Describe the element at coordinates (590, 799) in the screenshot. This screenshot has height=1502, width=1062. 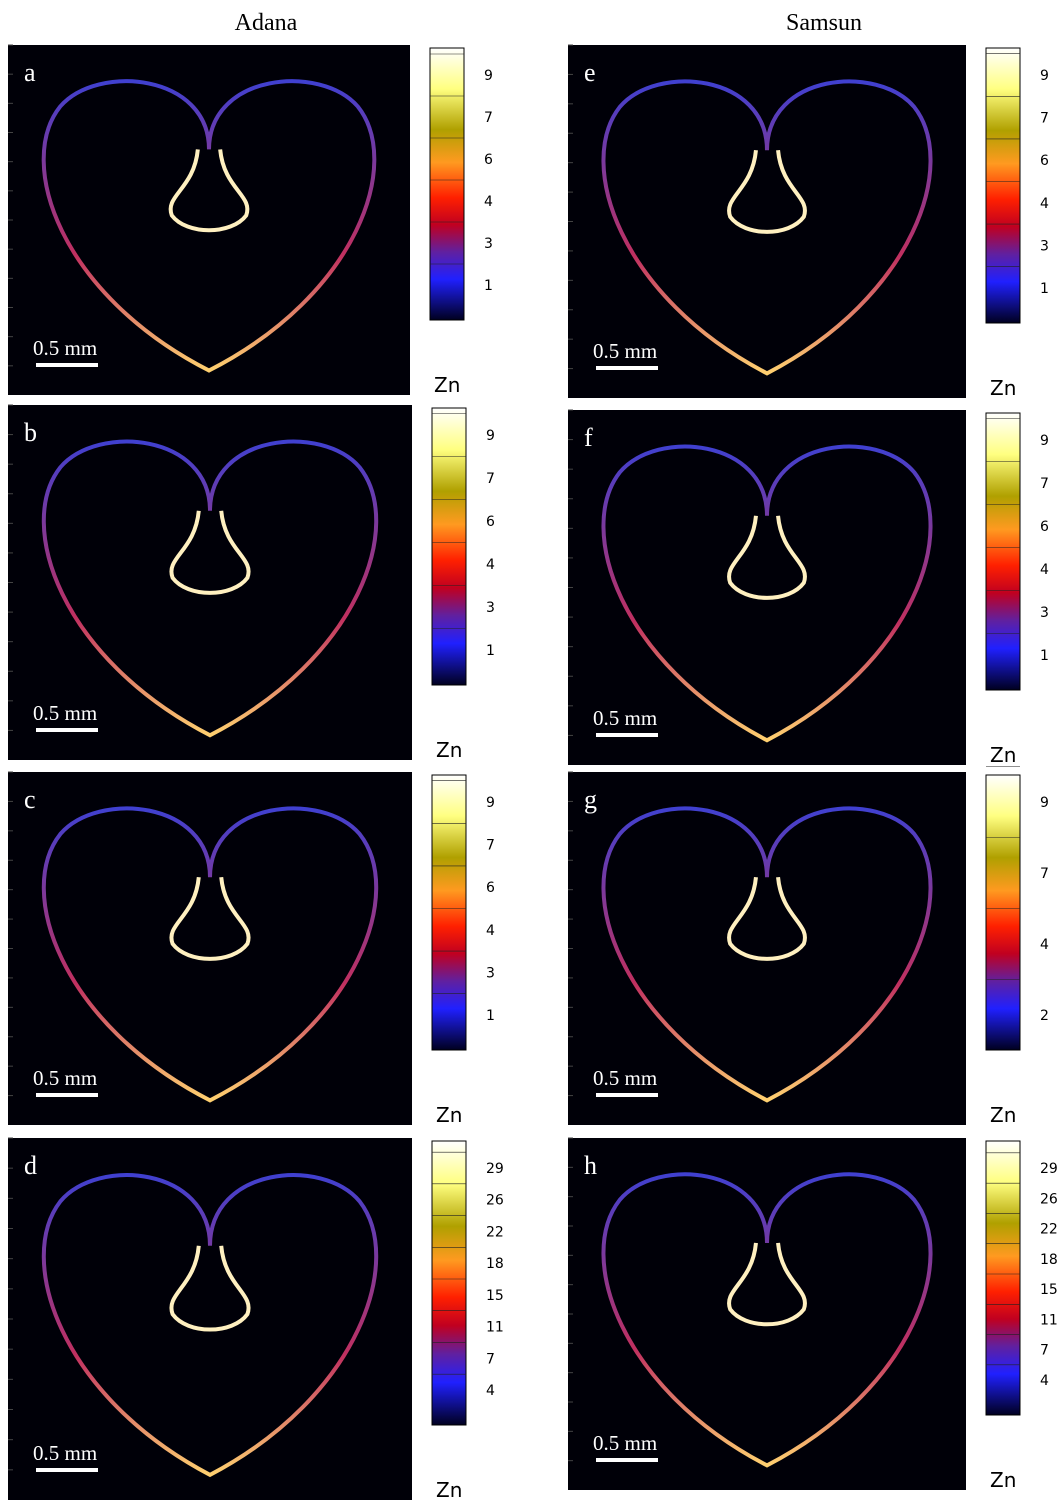
I see `panel-letter: g` at that location.